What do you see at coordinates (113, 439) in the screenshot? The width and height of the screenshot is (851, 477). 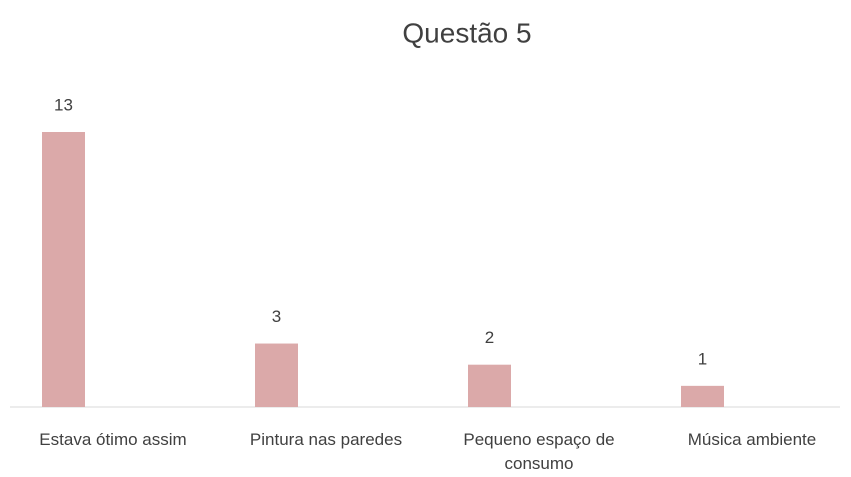 I see `x-tick-label: Estava ótimo assim` at bounding box center [113, 439].